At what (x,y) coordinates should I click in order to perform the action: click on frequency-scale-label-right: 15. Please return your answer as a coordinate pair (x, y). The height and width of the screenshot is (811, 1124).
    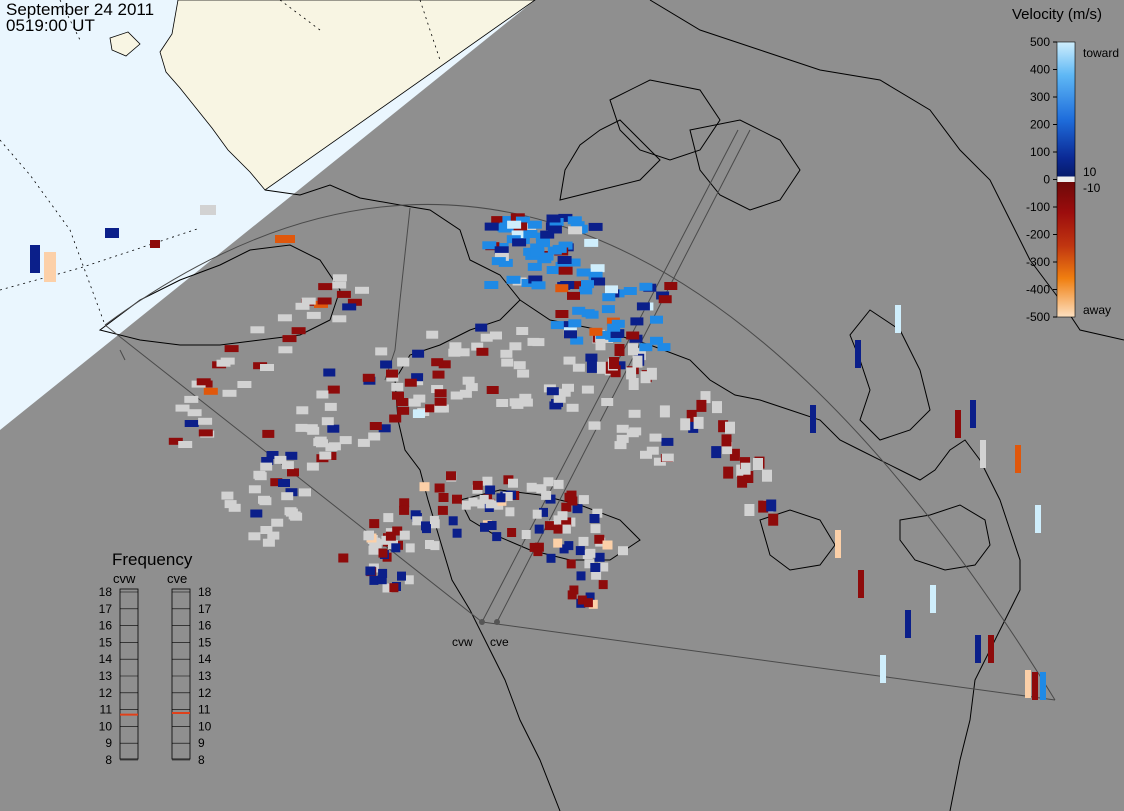
    Looking at the image, I should click on (205, 642).